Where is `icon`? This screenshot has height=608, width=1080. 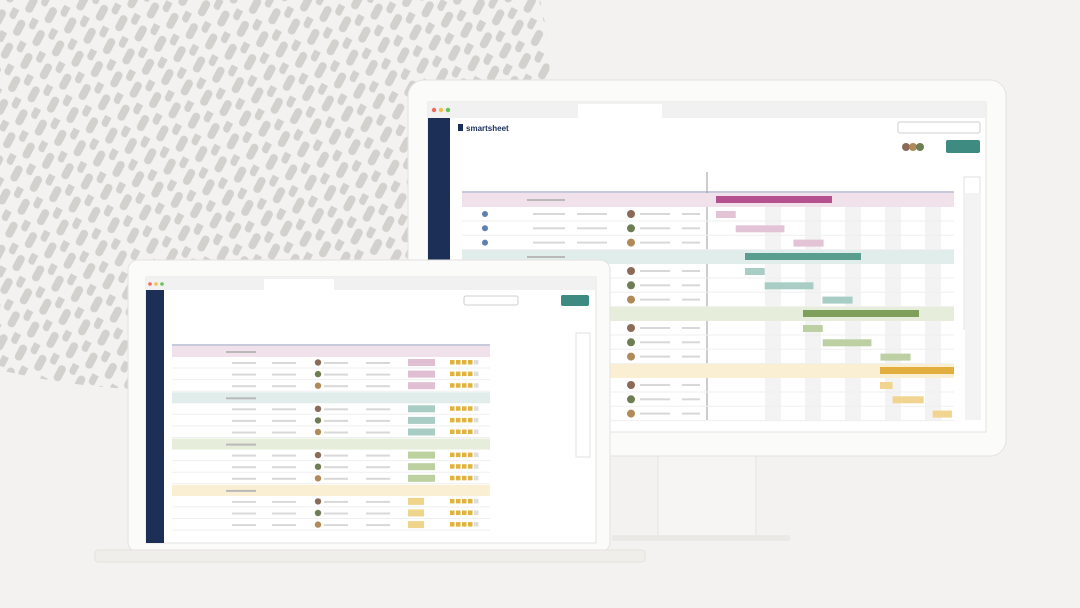
icon is located at coordinates (485, 242).